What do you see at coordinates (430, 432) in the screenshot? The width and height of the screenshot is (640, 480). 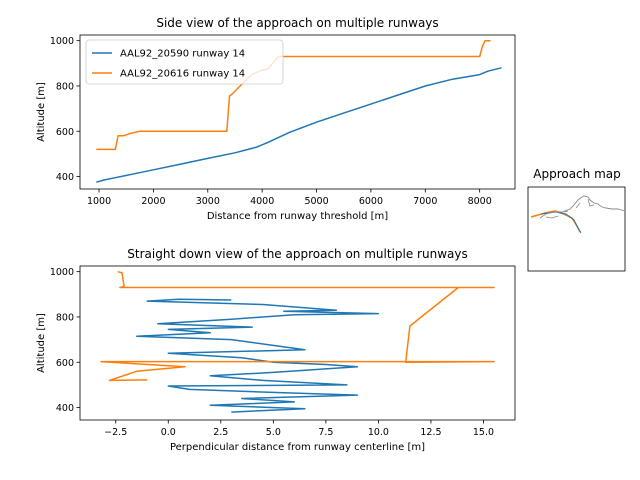 I see `top-view-xtick-label: 12.5` at bounding box center [430, 432].